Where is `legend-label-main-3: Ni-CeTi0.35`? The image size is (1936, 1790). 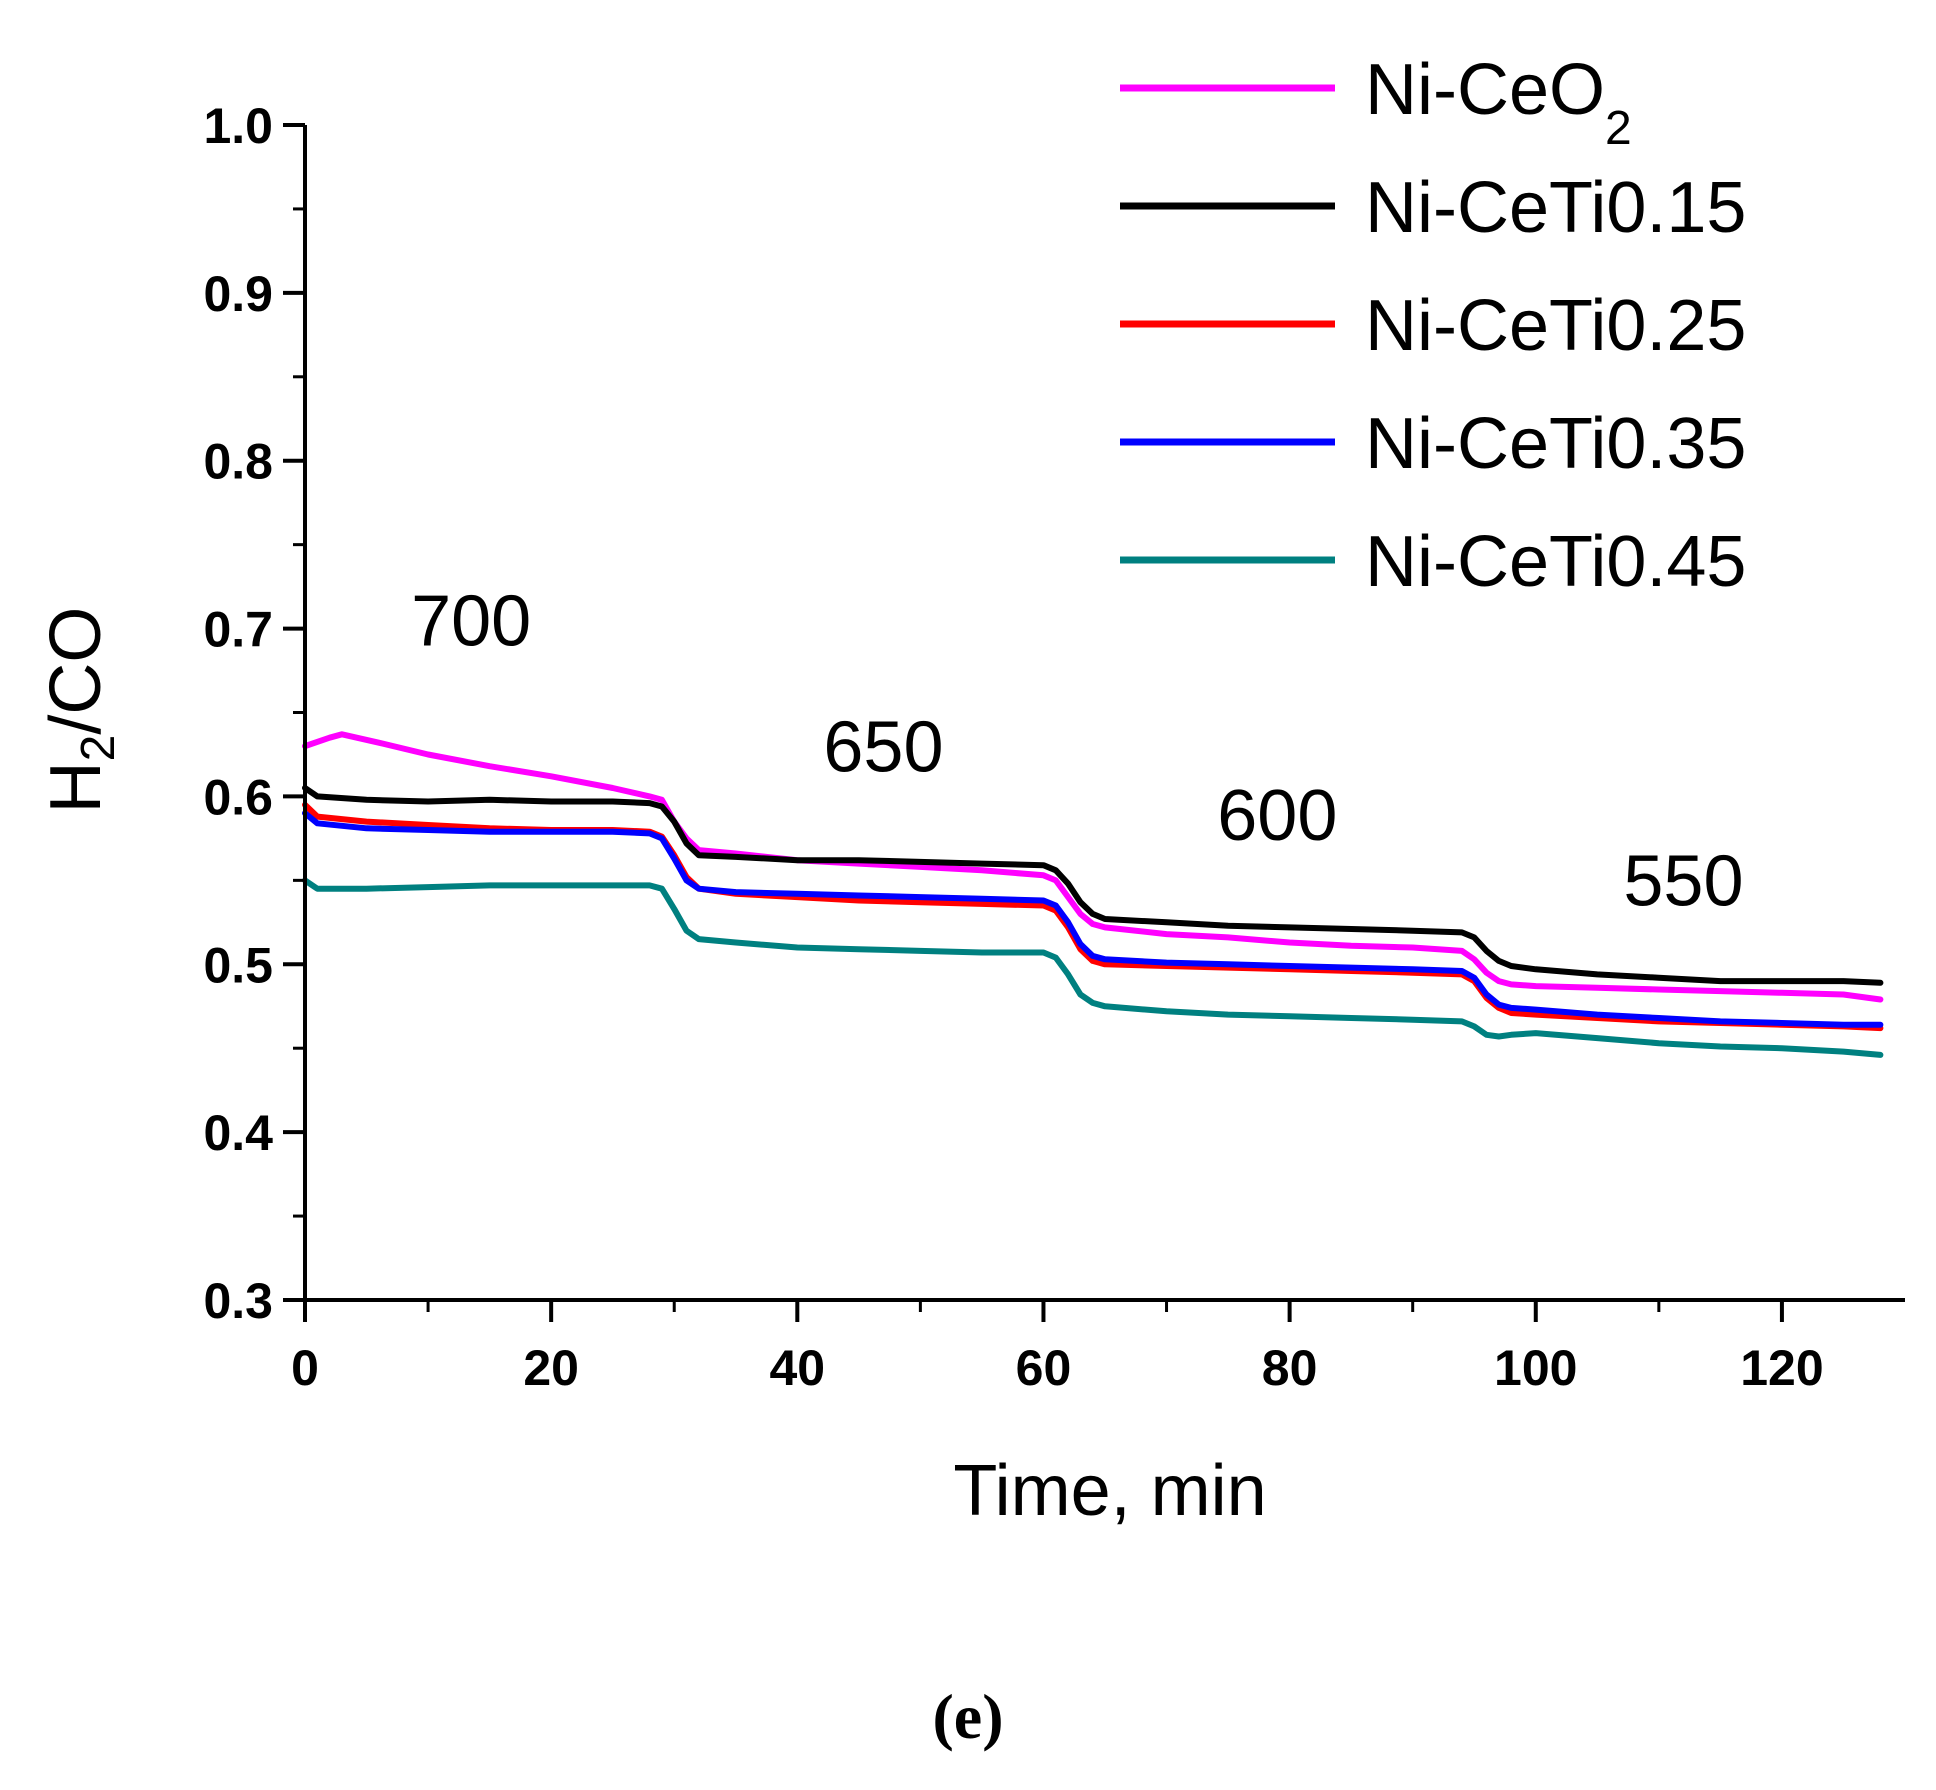
legend-label-main-3: Ni-CeTi0.35 is located at coordinates (1555, 444).